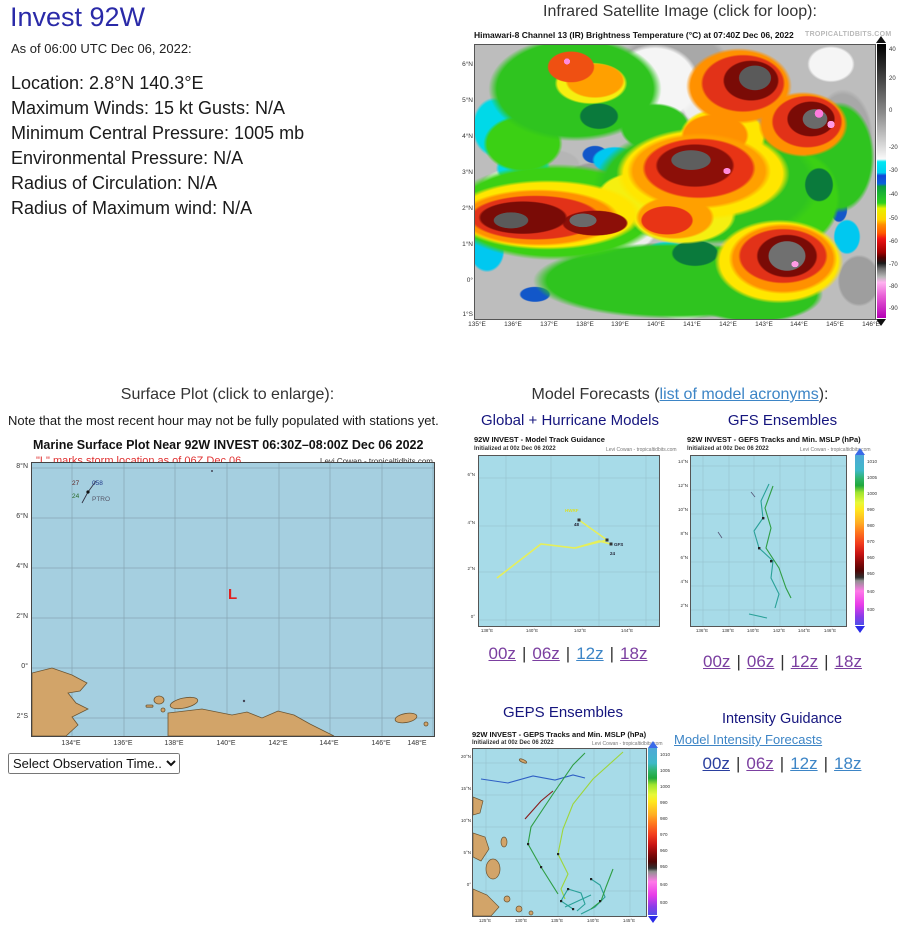 Image resolution: width=906 pixels, height=932 pixels. Describe the element at coordinates (477, 324) in the screenshot. I see `sat-xtick: 135°E` at that location.